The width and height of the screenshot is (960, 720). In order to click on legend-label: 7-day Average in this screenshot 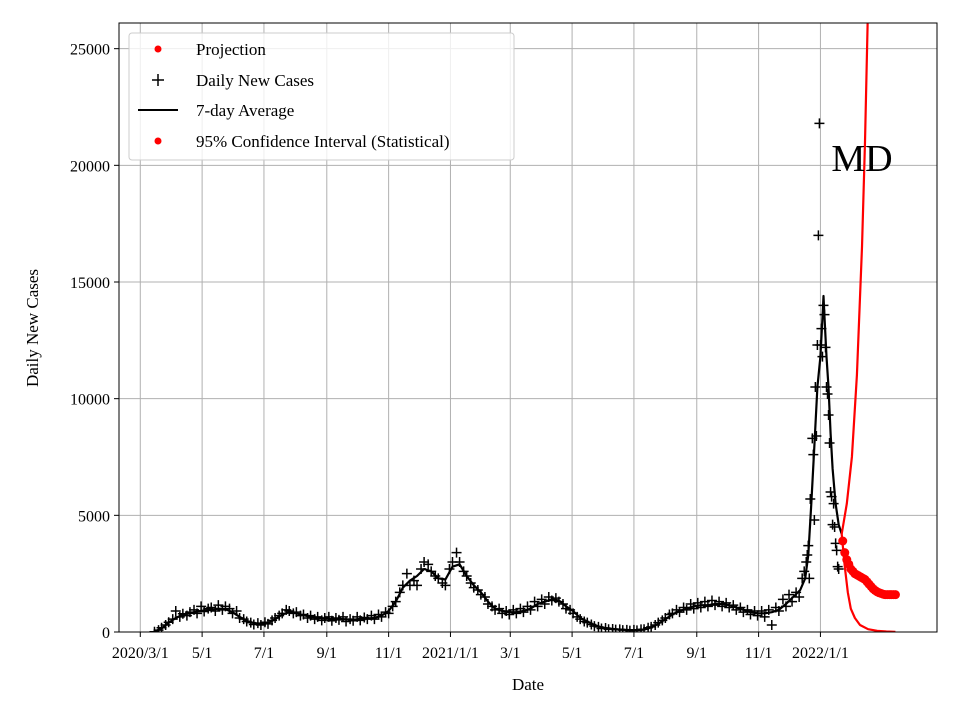, I will do `click(245, 110)`.